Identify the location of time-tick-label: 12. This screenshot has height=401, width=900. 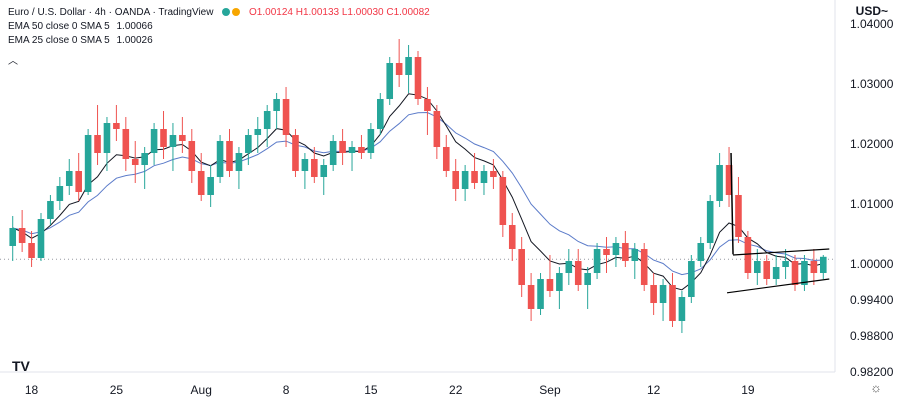
(654, 390).